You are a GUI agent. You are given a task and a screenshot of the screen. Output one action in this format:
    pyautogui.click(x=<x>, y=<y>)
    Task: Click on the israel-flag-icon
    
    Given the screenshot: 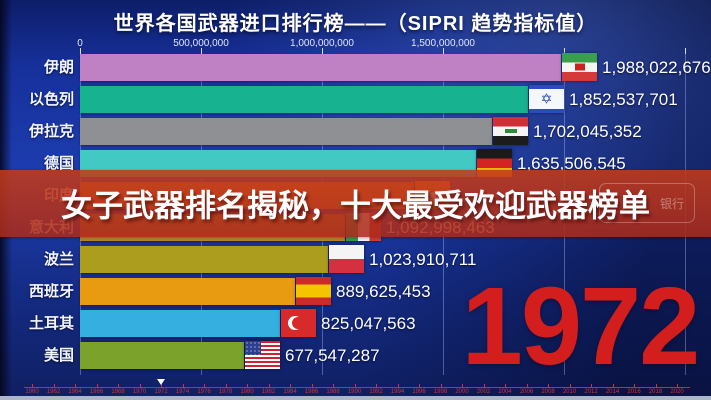 What is the action you would take?
    pyautogui.click(x=546, y=99)
    